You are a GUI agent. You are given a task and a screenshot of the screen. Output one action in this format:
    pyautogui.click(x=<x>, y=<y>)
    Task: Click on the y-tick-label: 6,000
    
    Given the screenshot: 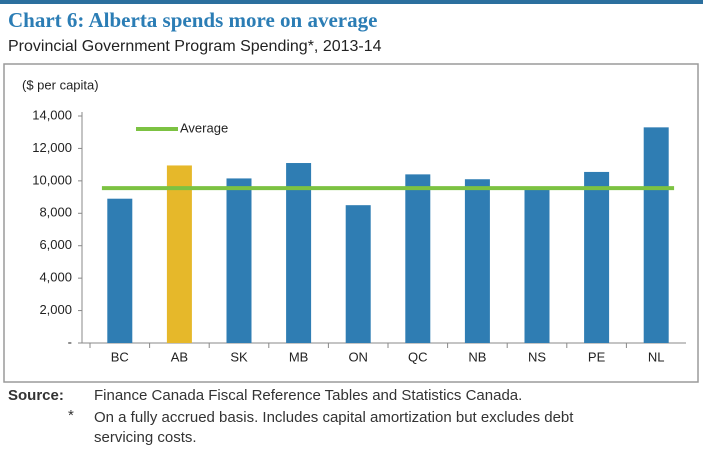 What is the action you would take?
    pyautogui.click(x=55, y=244)
    